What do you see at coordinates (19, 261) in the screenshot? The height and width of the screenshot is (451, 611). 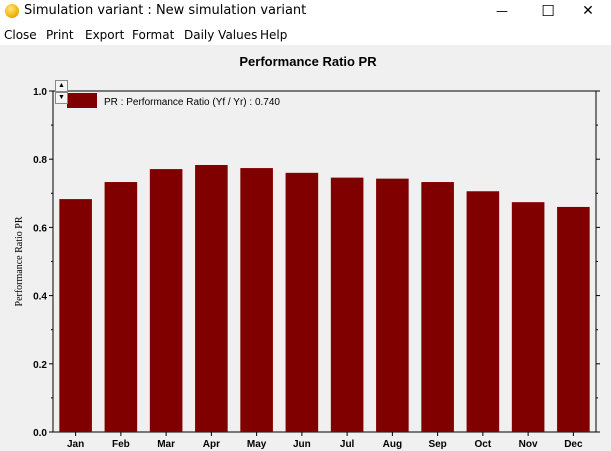 I see `y-axis-label: Performance Ratio PR` at bounding box center [19, 261].